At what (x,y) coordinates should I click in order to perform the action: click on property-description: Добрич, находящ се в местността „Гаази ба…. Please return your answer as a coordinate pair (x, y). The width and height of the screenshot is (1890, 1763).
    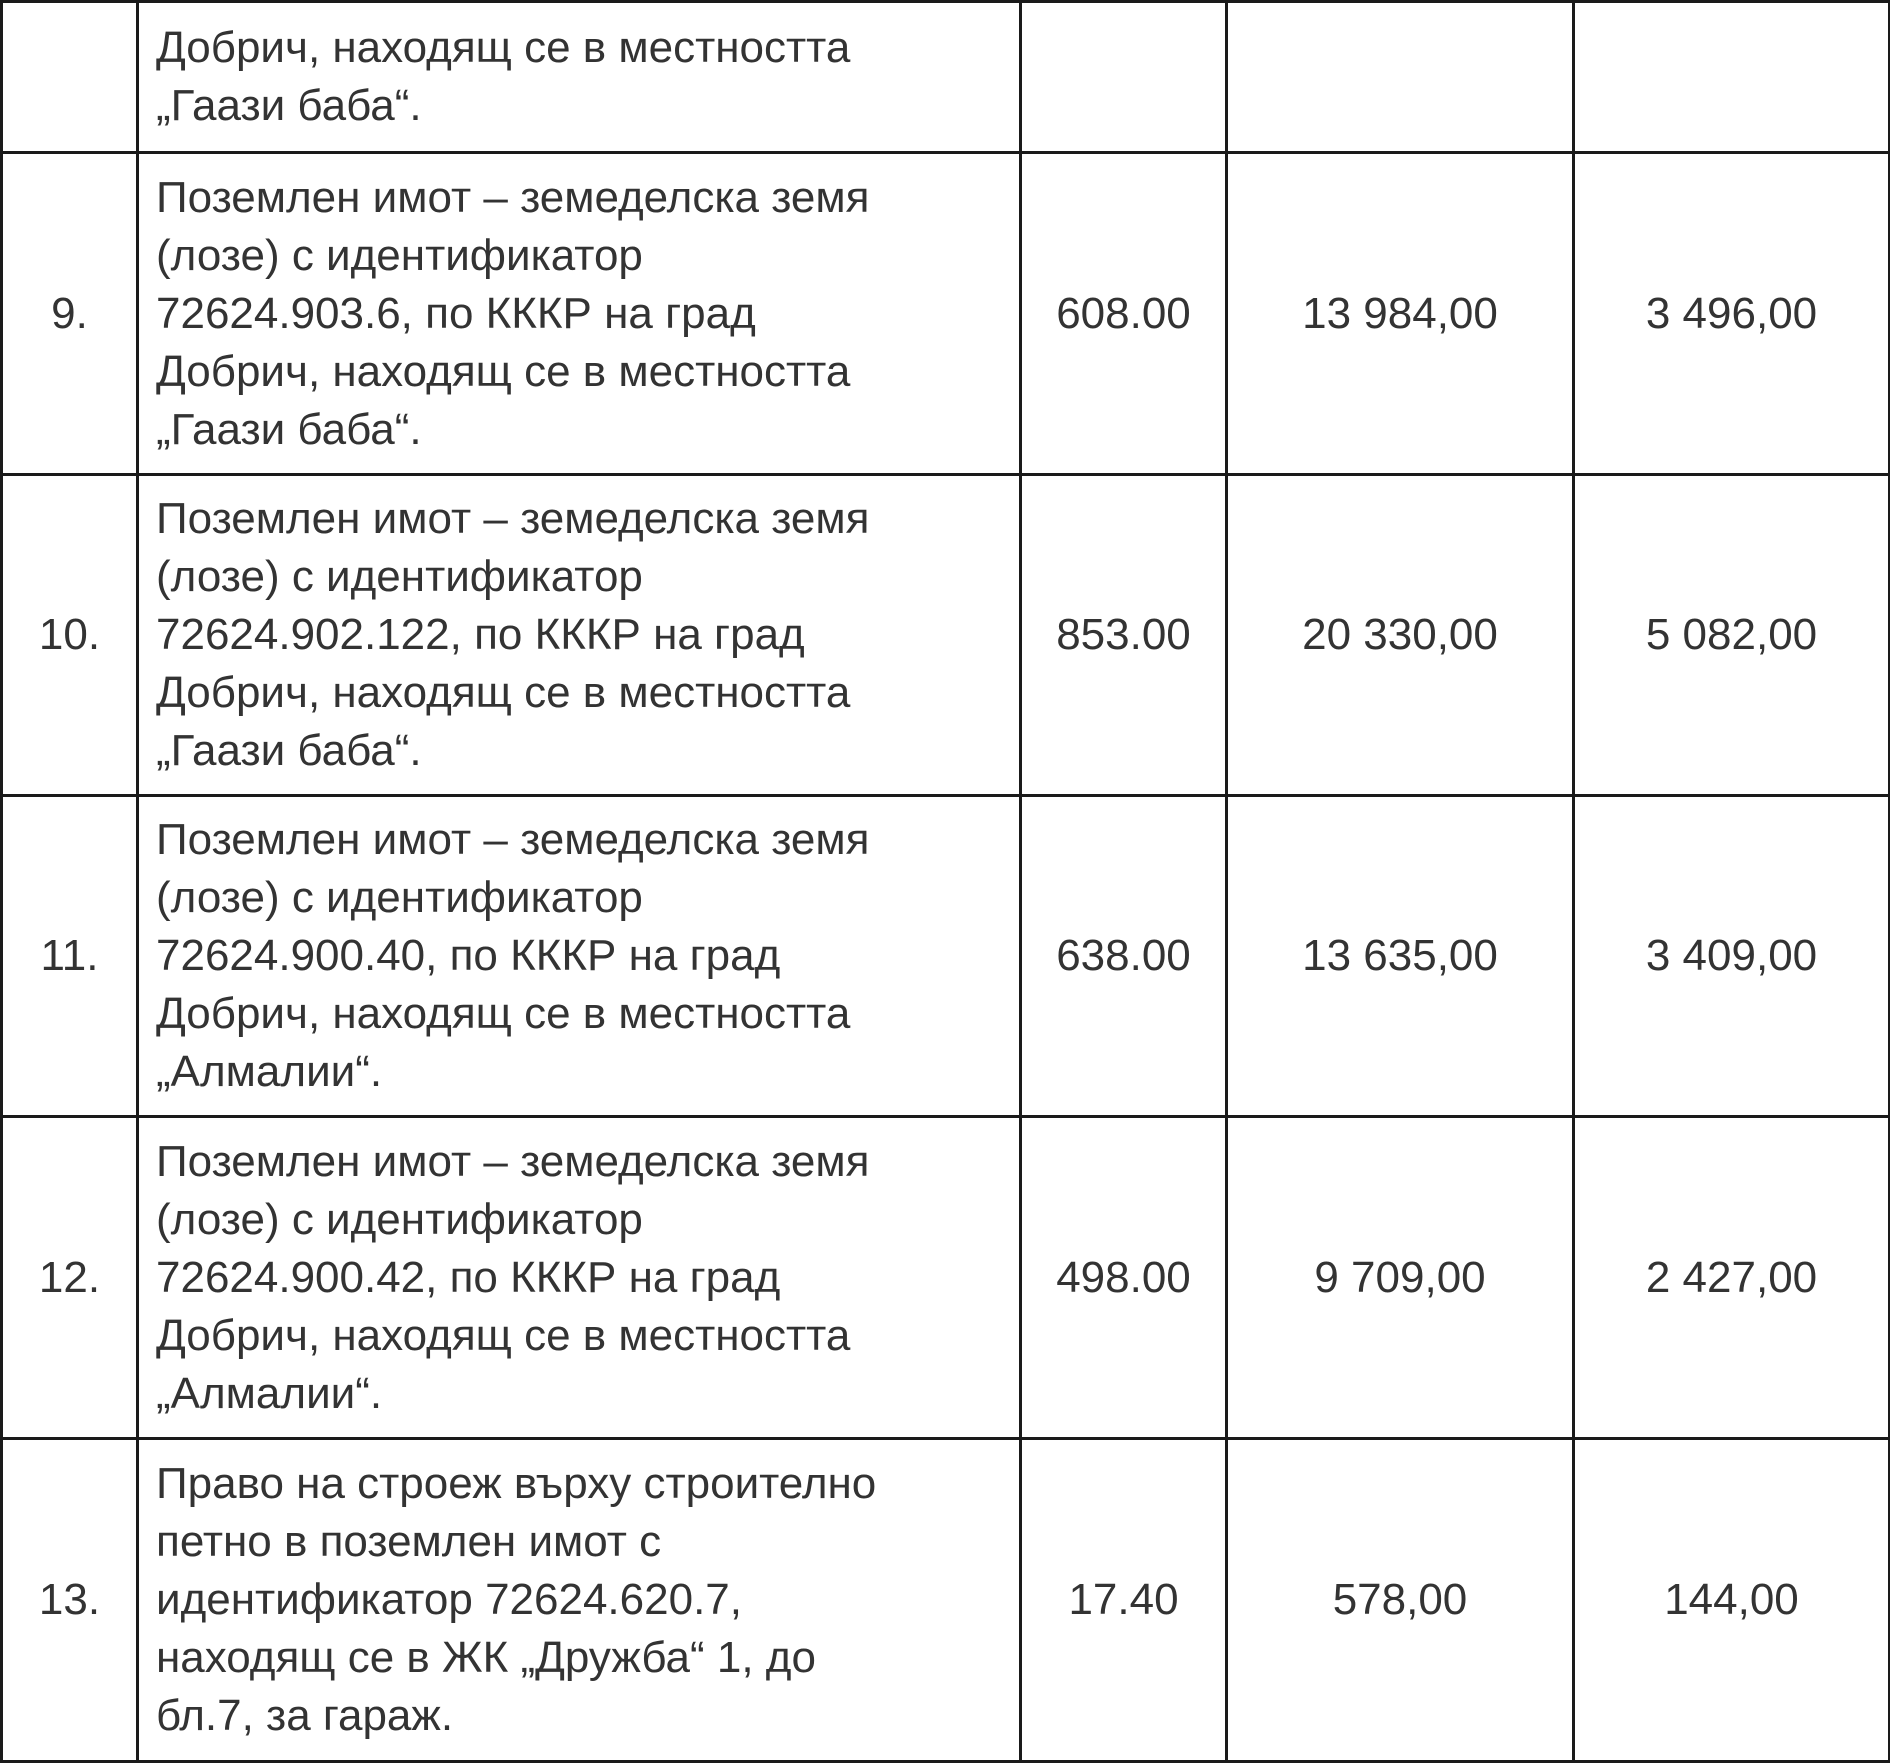
    Looking at the image, I should click on (579, 77).